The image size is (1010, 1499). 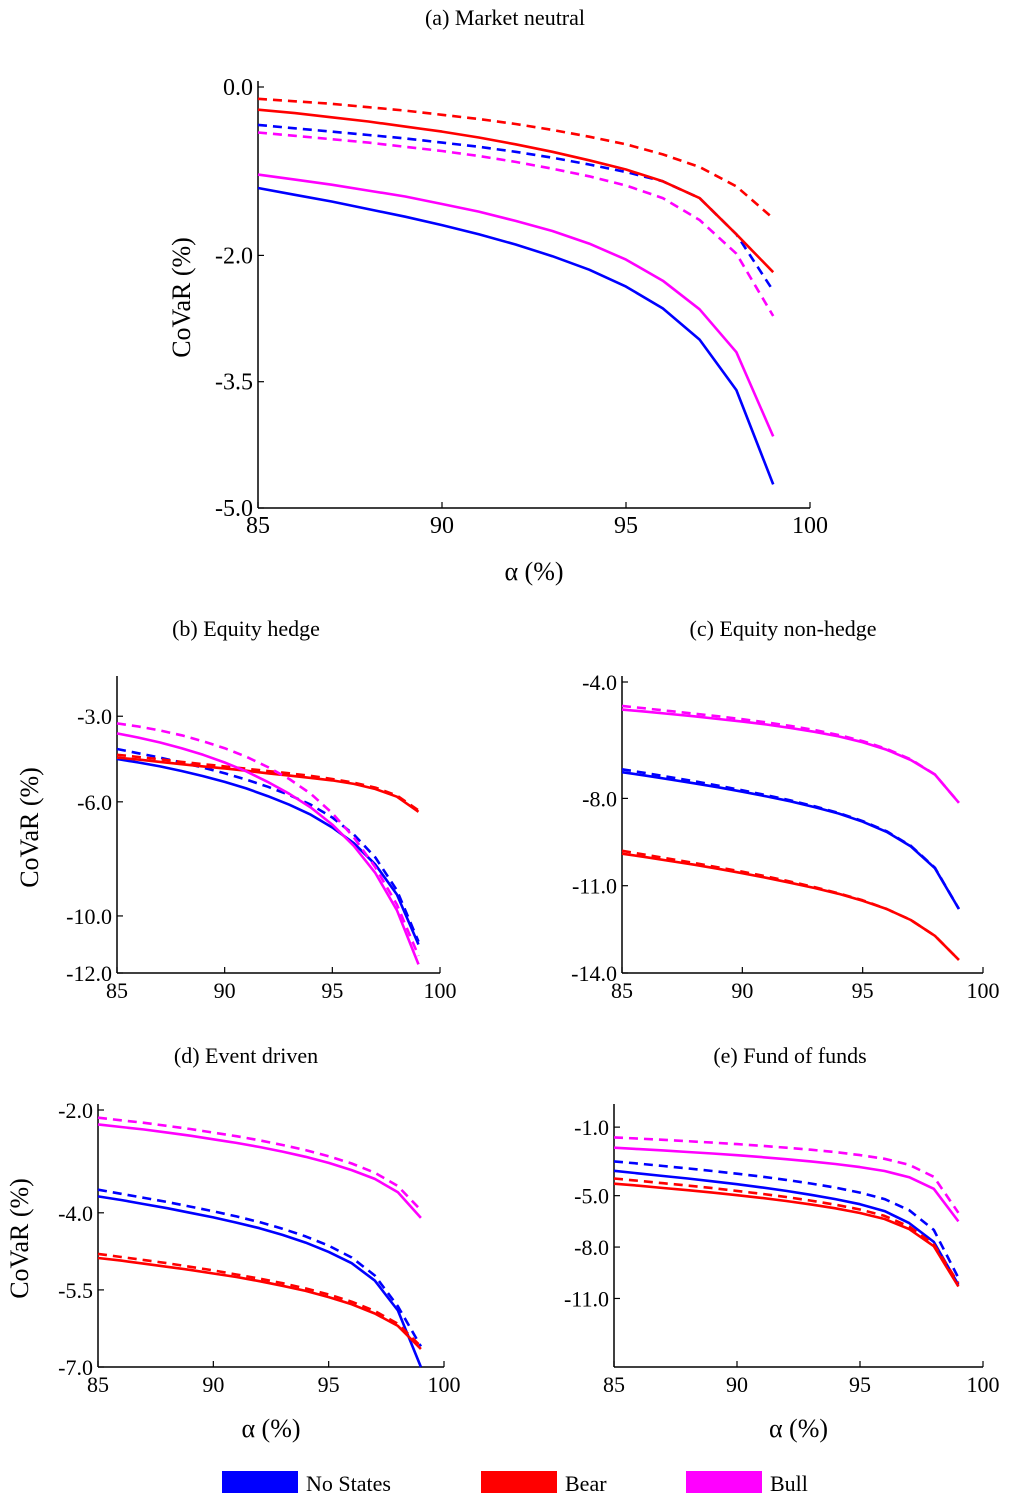 I want to click on y-tick-label: -10.0, so click(x=89, y=916).